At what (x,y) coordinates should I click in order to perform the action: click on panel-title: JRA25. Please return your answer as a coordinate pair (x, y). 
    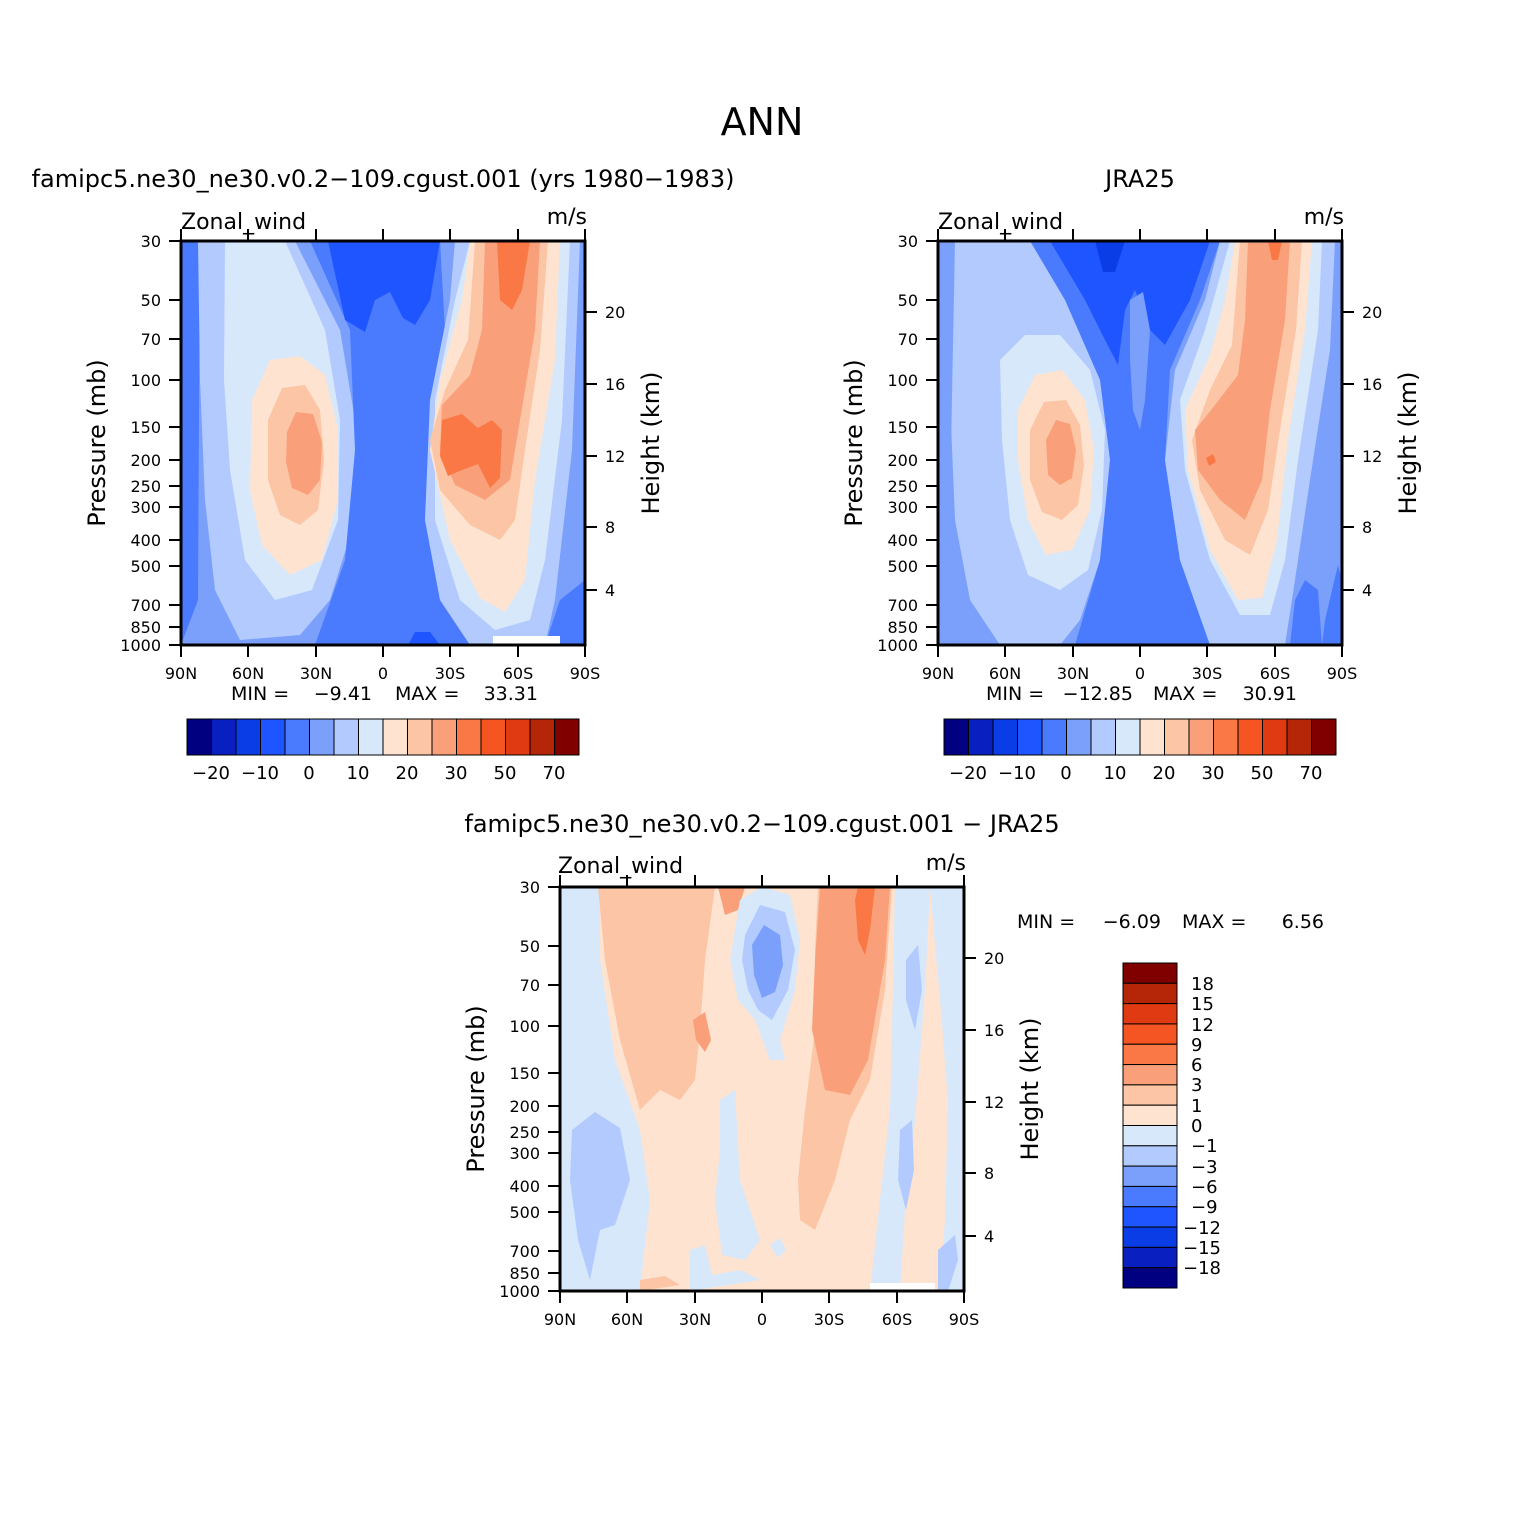
    Looking at the image, I should click on (1139, 179).